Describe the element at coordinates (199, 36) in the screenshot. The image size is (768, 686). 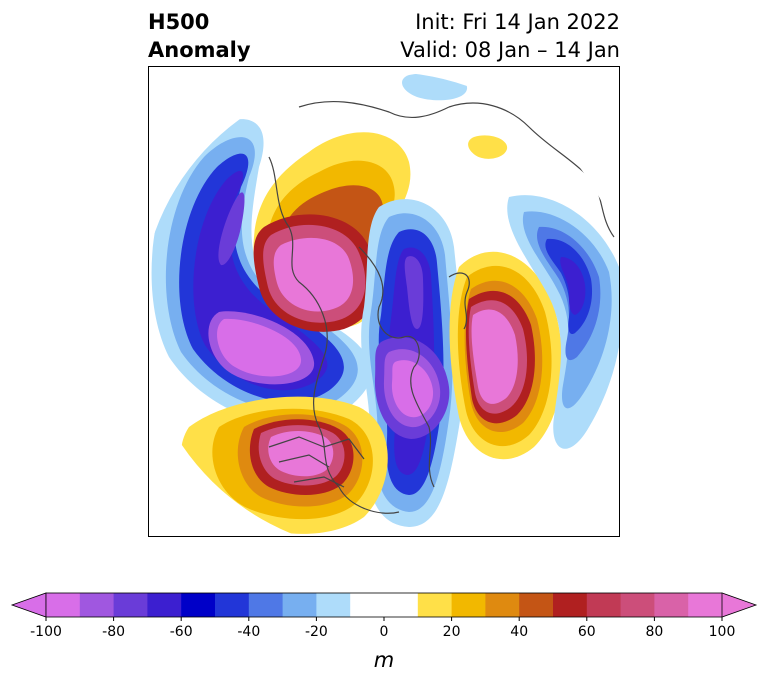
I see `title-left: H500 Anomaly` at that location.